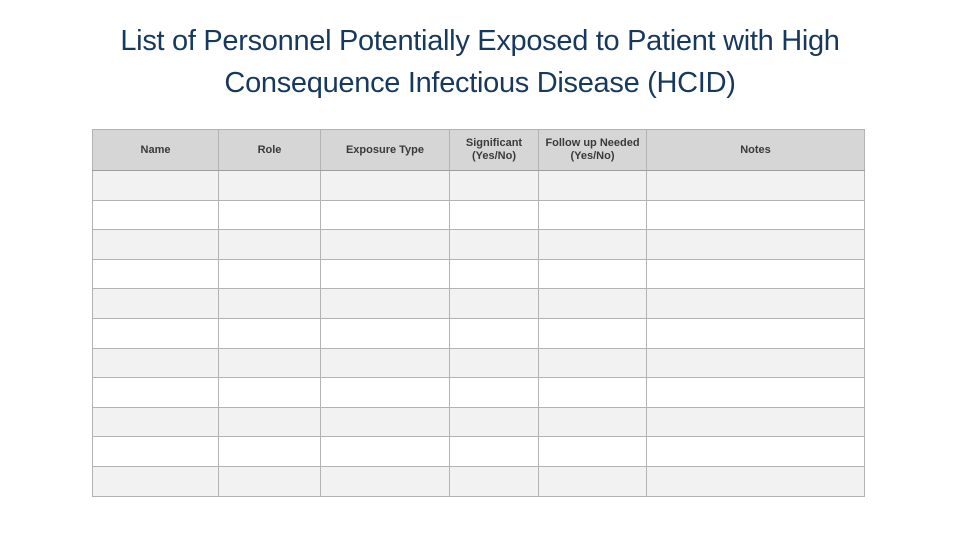 This screenshot has height=540, width=960. What do you see at coordinates (269, 150) in the screenshot?
I see `column-header-role: Role` at bounding box center [269, 150].